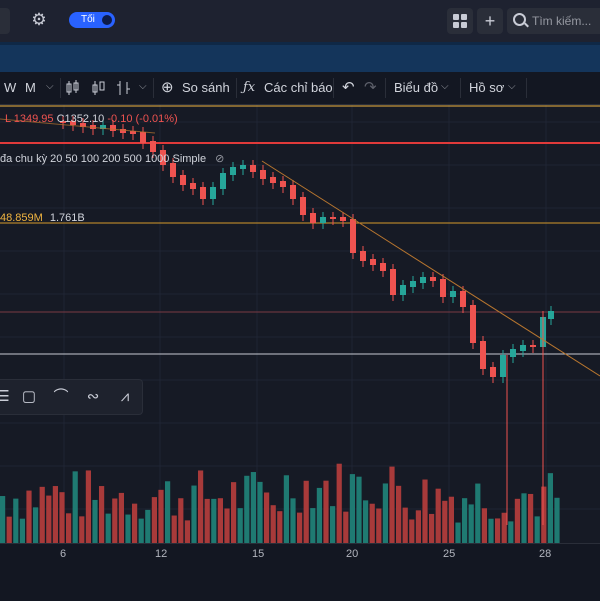 The width and height of the screenshot is (600, 601). Describe the element at coordinates (249, 87) in the screenshot. I see `fx-icon: ƒx` at that location.